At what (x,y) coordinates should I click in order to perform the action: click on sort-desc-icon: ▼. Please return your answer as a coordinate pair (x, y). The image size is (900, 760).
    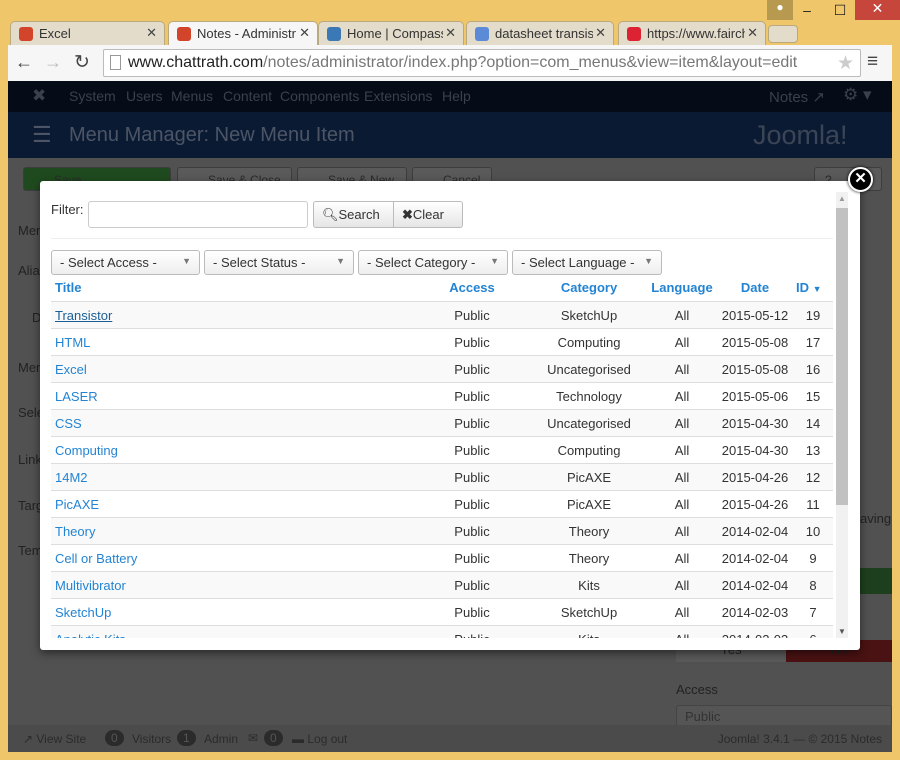
    Looking at the image, I should click on (817, 289).